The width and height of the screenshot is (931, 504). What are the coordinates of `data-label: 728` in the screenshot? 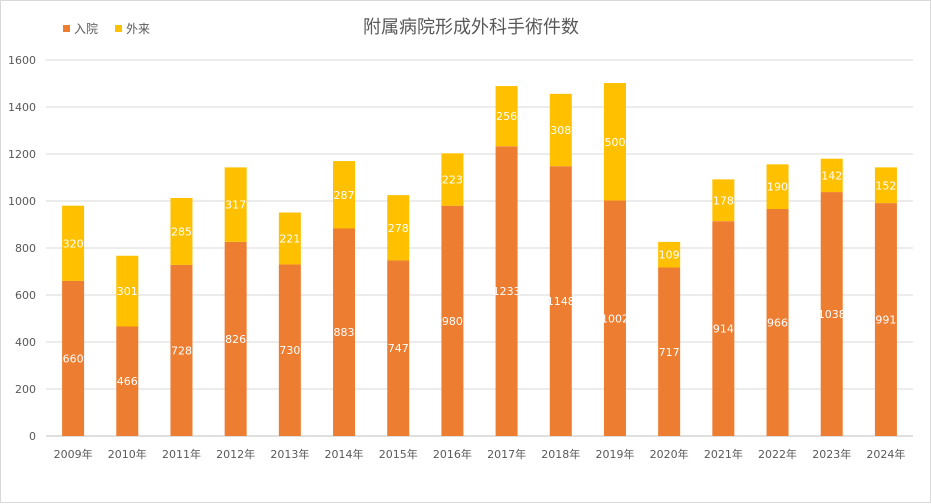 It's located at (181, 350).